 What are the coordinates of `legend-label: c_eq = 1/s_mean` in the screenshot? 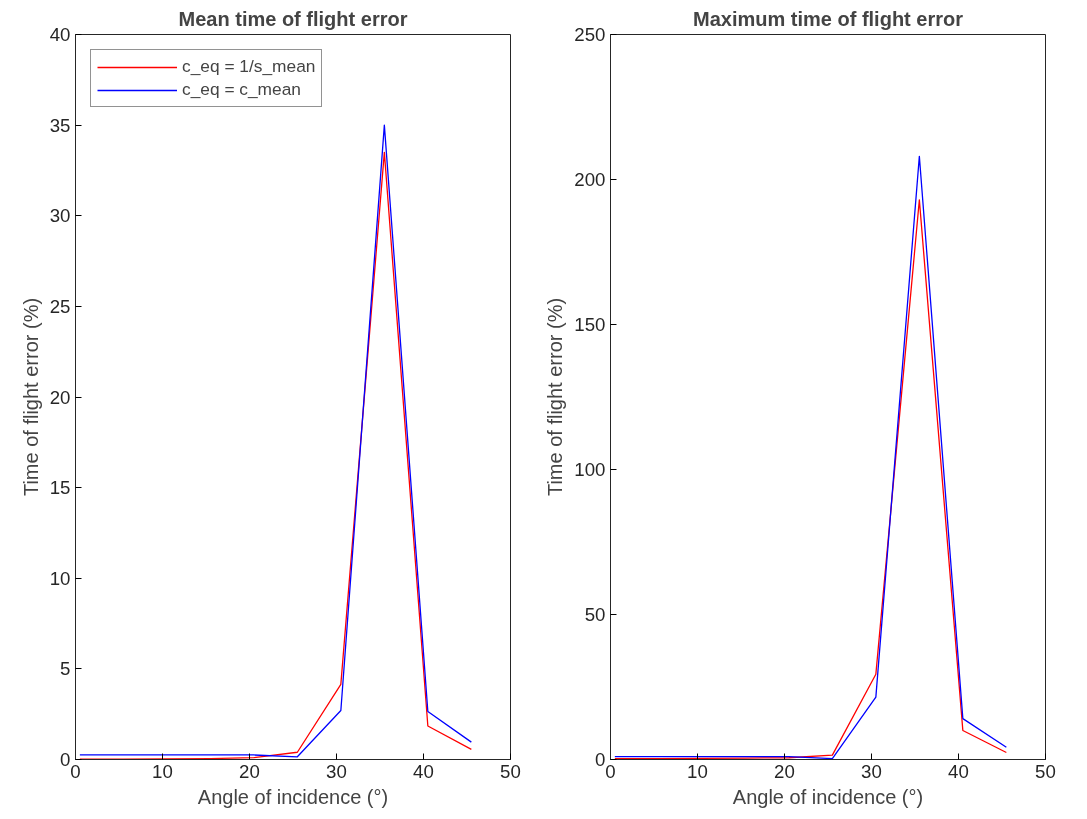 It's located at (249, 66).